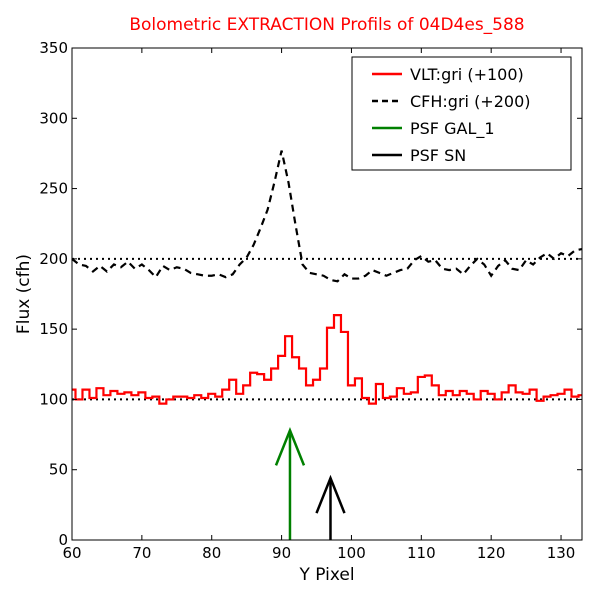 The height and width of the screenshot is (600, 600). I want to click on y-tick-label: 350, so click(53, 48).